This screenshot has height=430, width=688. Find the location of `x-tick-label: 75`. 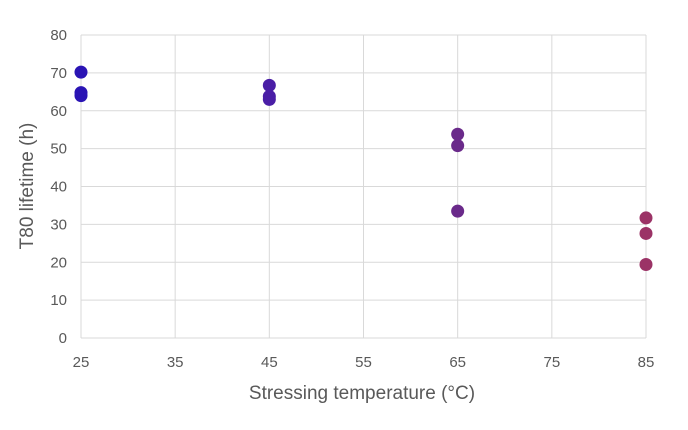

x-tick-label: 75 is located at coordinates (551, 362).